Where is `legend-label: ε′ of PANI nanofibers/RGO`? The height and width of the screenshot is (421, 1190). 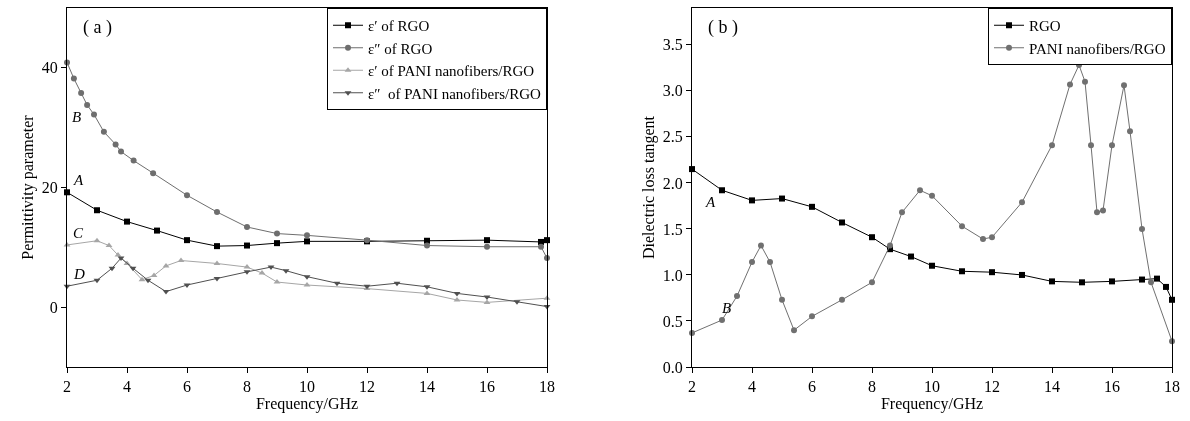 legend-label: ε′ of PANI nanofibers/RGO is located at coordinates (451, 71).